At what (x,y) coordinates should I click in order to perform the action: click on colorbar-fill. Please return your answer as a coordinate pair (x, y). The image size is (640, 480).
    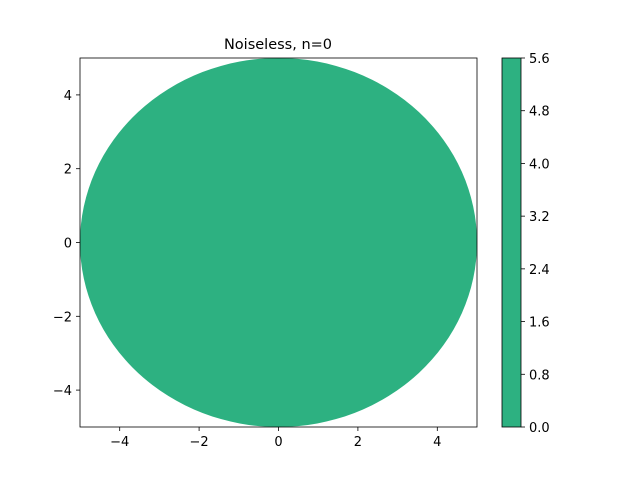
    Looking at the image, I should click on (511, 242).